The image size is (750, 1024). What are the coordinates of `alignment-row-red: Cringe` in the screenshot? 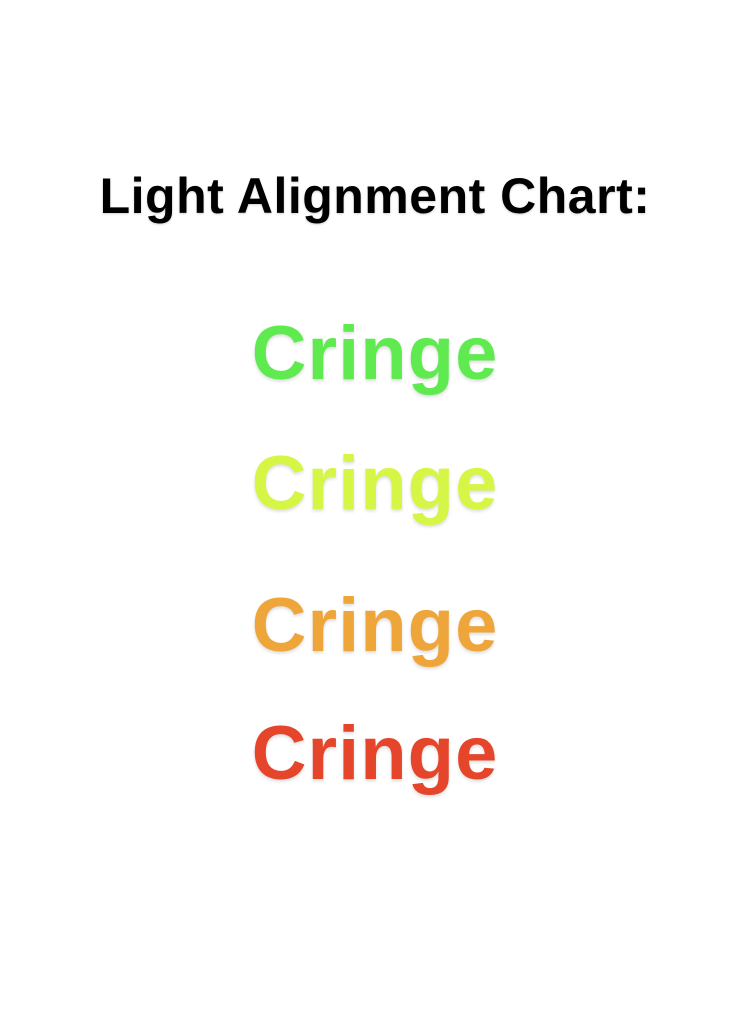 It's located at (375, 753).